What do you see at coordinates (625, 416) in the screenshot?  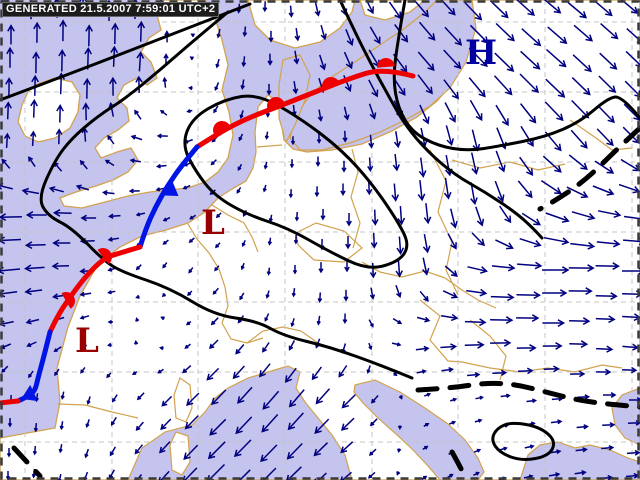 I see `sea-polygon` at bounding box center [625, 416].